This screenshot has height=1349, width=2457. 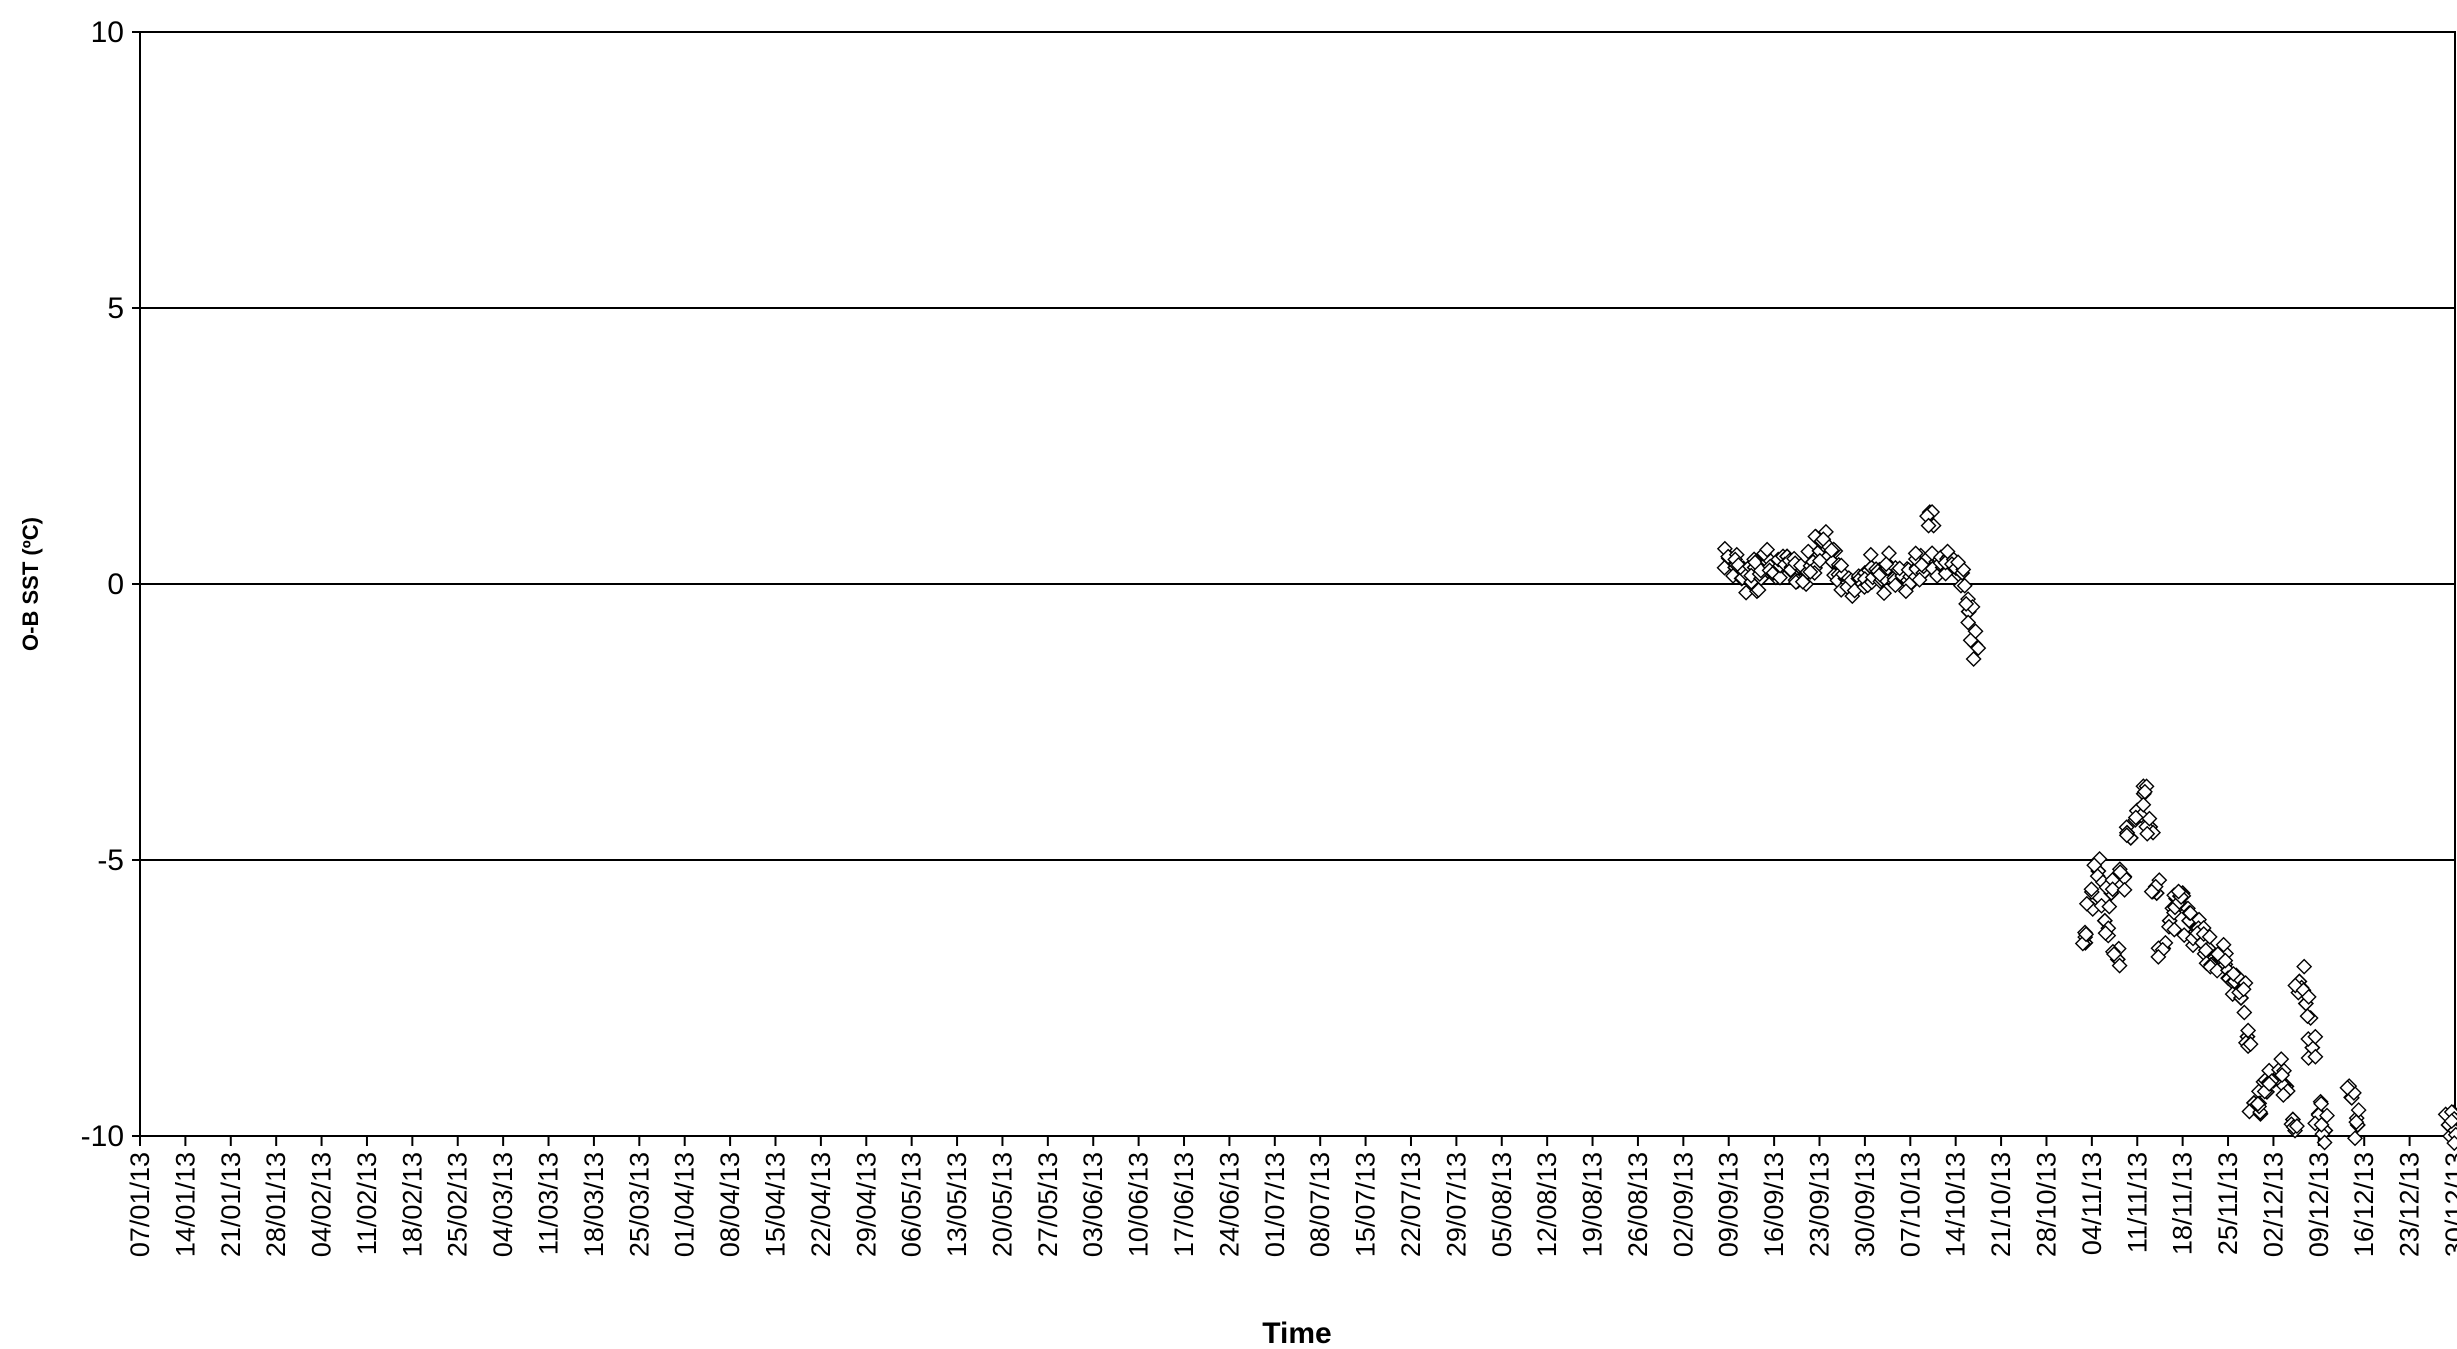 What do you see at coordinates (730, 1204) in the screenshot?
I see `x-tick-label: 08/04/13` at bounding box center [730, 1204].